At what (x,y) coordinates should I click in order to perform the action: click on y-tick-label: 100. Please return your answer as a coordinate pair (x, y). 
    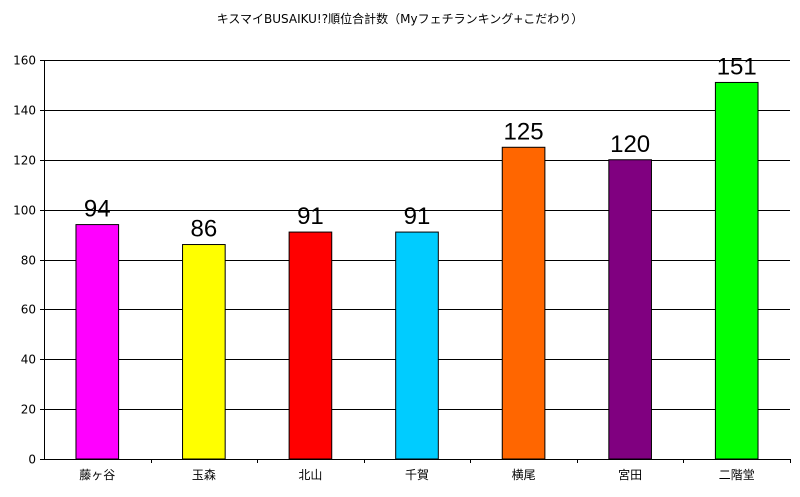
    Looking at the image, I should click on (24, 211).